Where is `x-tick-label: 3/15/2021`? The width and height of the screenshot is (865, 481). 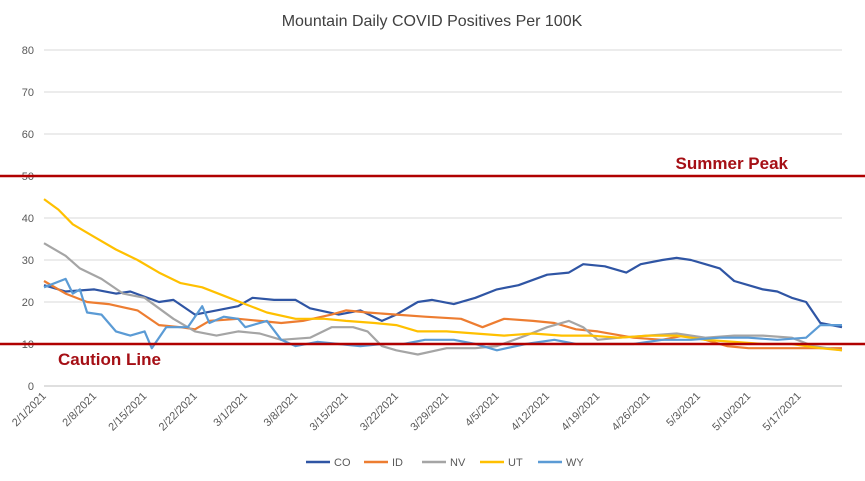
x-tick-label: 3/15/2021 is located at coordinates (329, 411).